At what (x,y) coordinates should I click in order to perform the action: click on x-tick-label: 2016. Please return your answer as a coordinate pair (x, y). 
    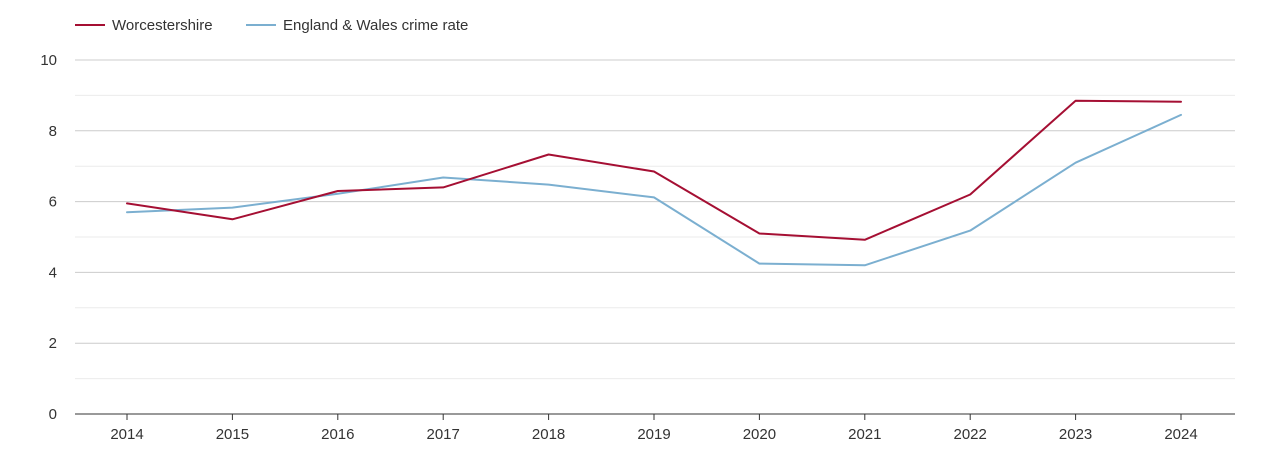
    Looking at the image, I should click on (337, 434).